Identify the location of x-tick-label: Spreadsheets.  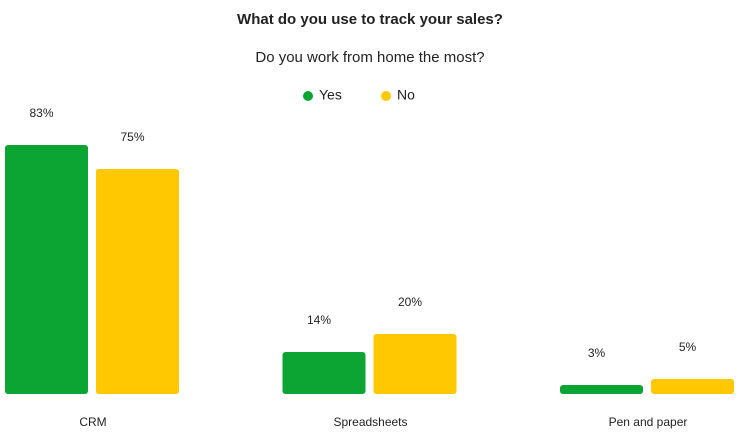
(370, 422).